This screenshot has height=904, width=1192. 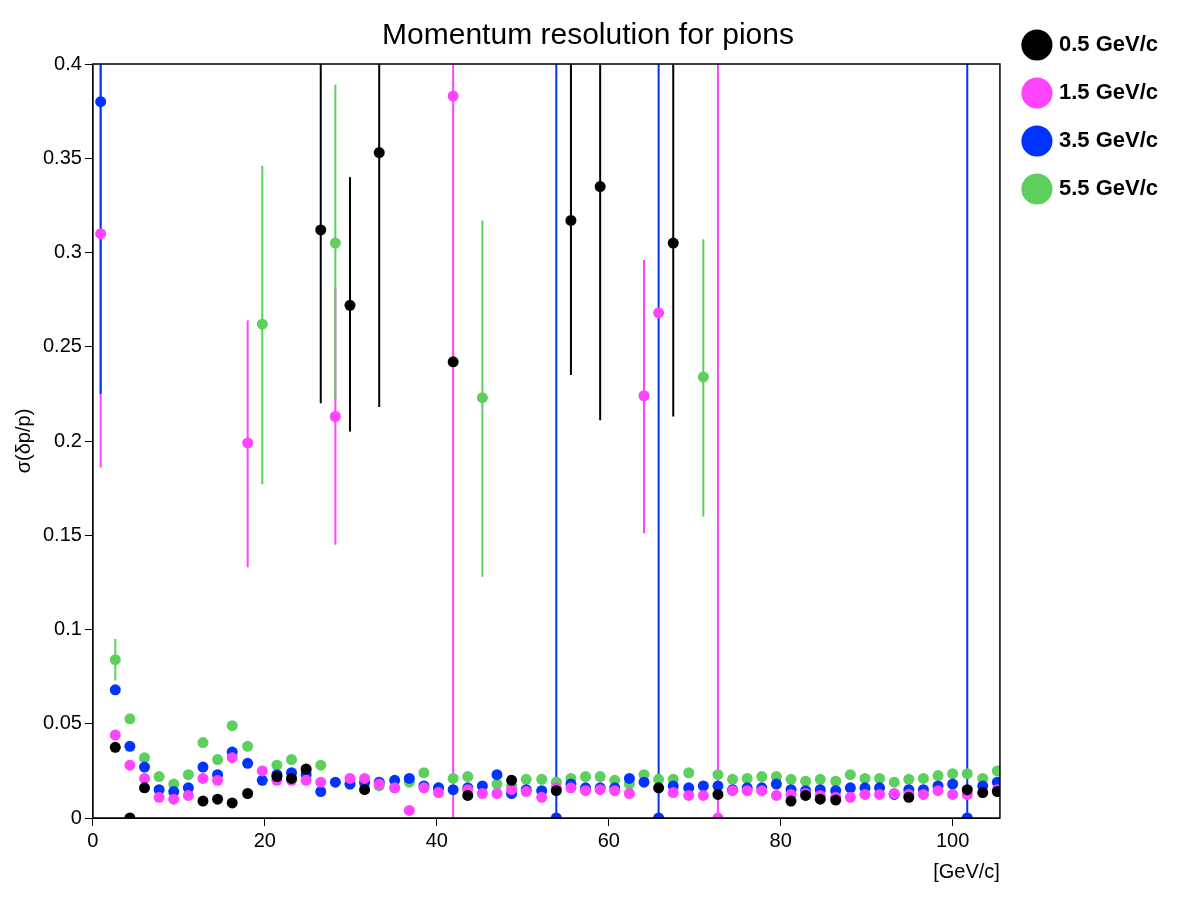 I want to click on y-tick-label: 0, so click(x=76, y=816).